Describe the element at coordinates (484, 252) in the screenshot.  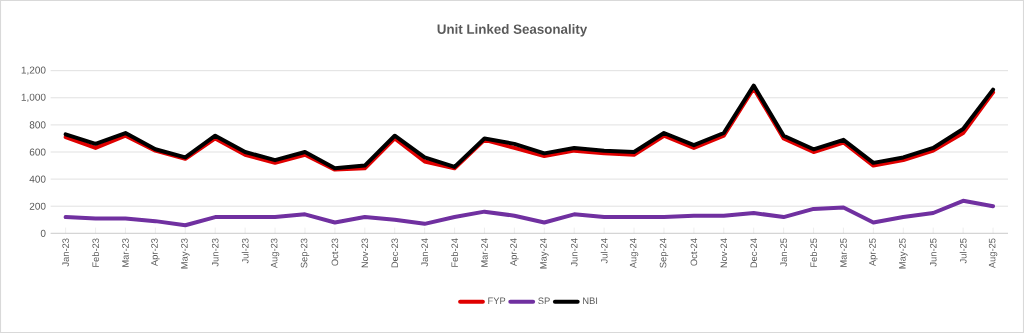
I see `x-tick-label: Mar-24` at that location.